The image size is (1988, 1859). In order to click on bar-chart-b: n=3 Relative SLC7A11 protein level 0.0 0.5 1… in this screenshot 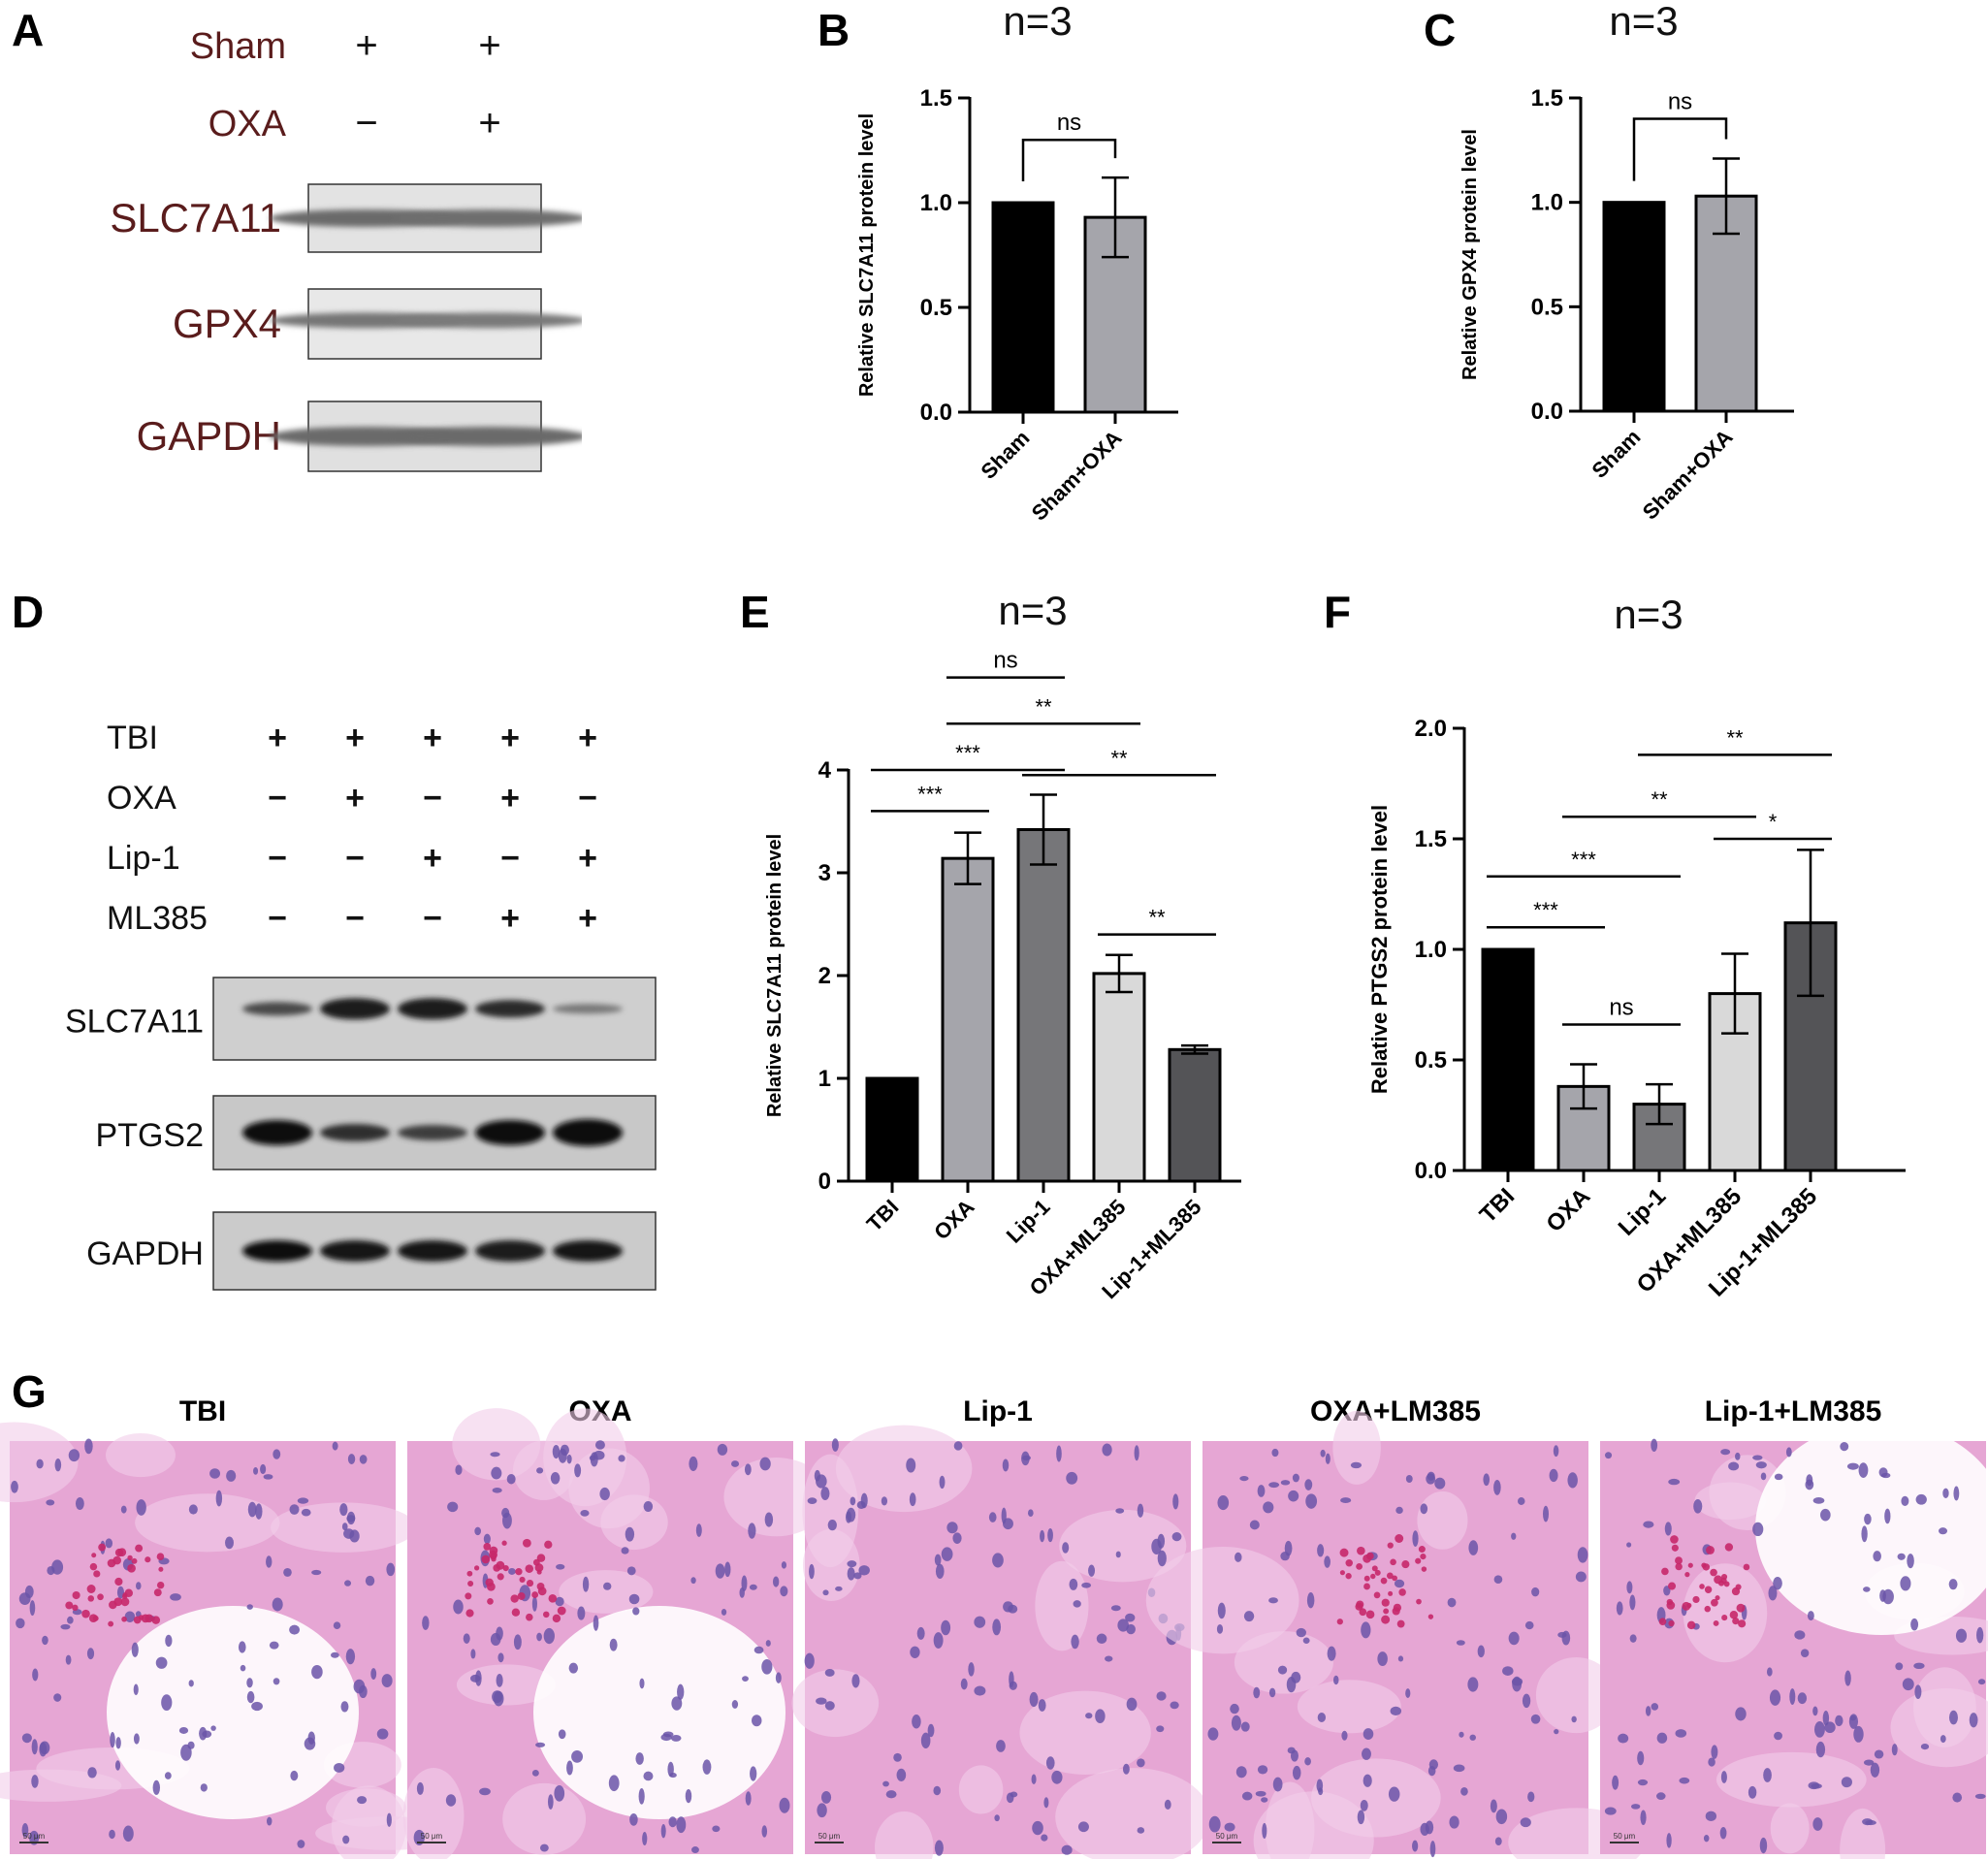, I will do `click(1017, 263)`.